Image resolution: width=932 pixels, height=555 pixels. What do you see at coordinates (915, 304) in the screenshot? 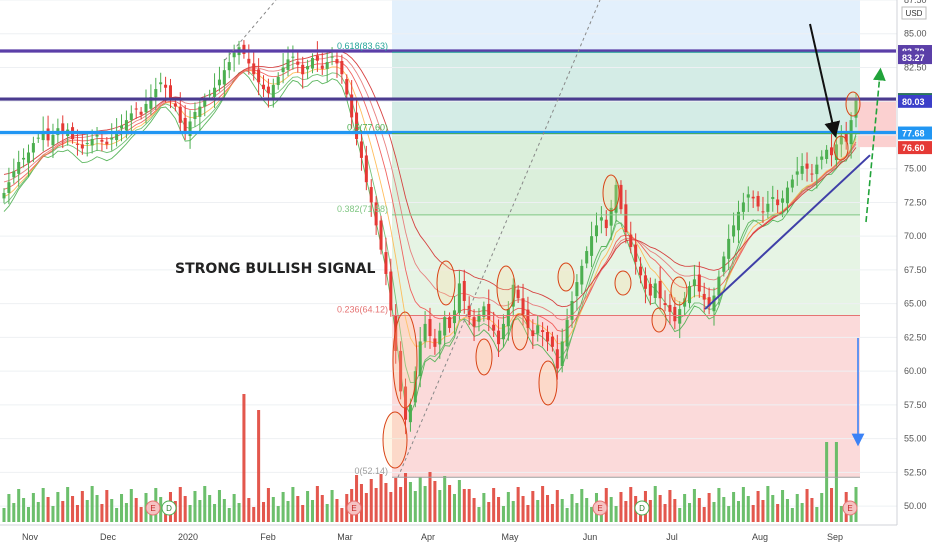
I see `price-tick-label: 65.00` at bounding box center [915, 304].